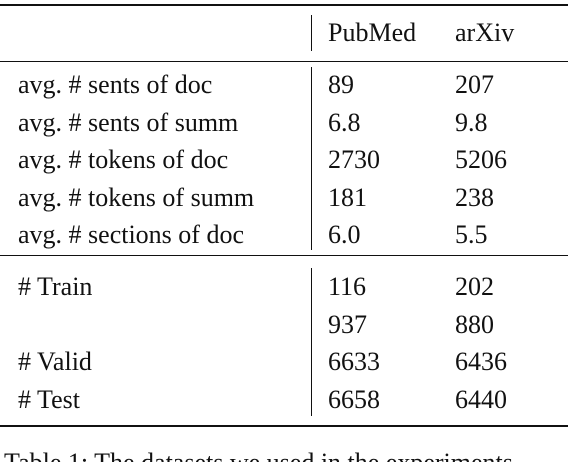 Image resolution: width=568 pixels, height=462 pixels. Describe the element at coordinates (128, 122) in the screenshot. I see `row-label: avg. # sents of summ` at that location.